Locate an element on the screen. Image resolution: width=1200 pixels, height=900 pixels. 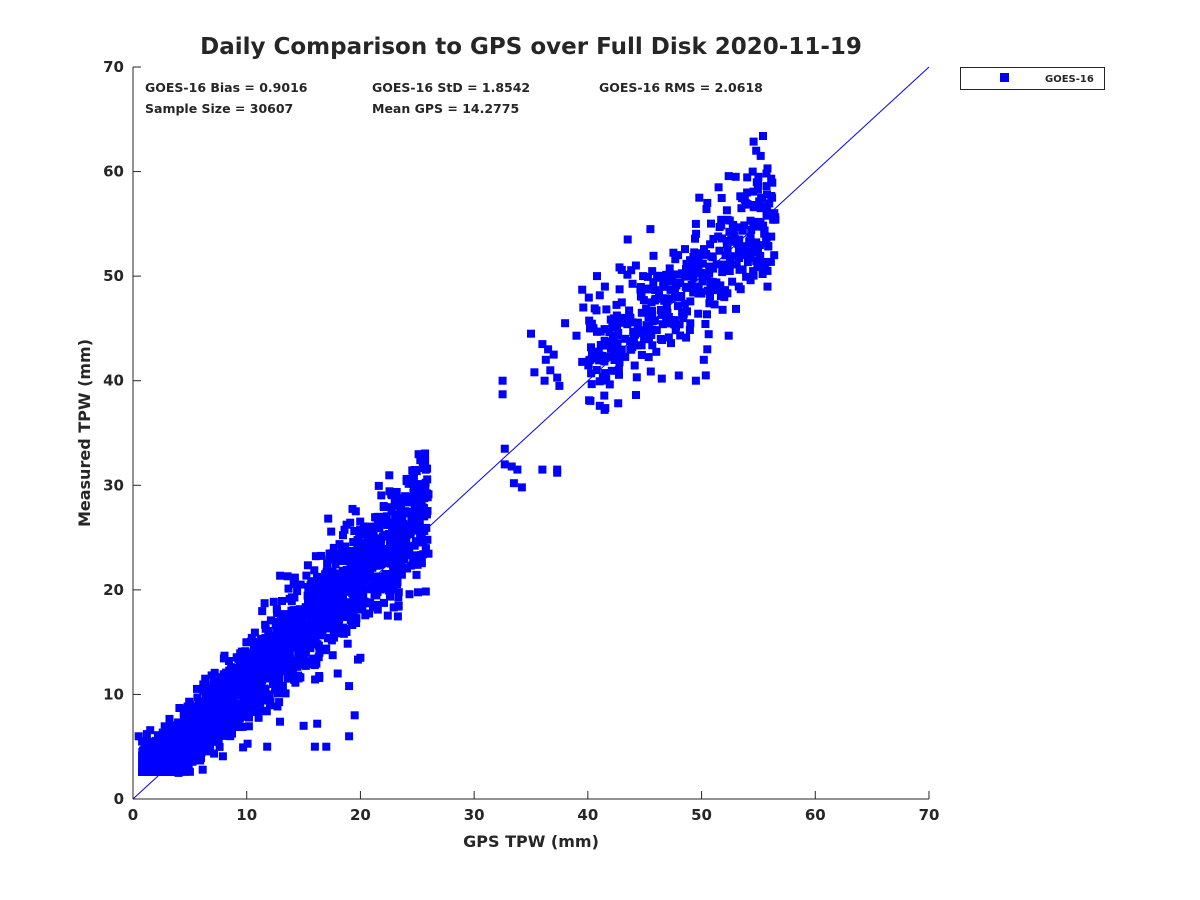
x-tick-label: 30 is located at coordinates (474, 815).